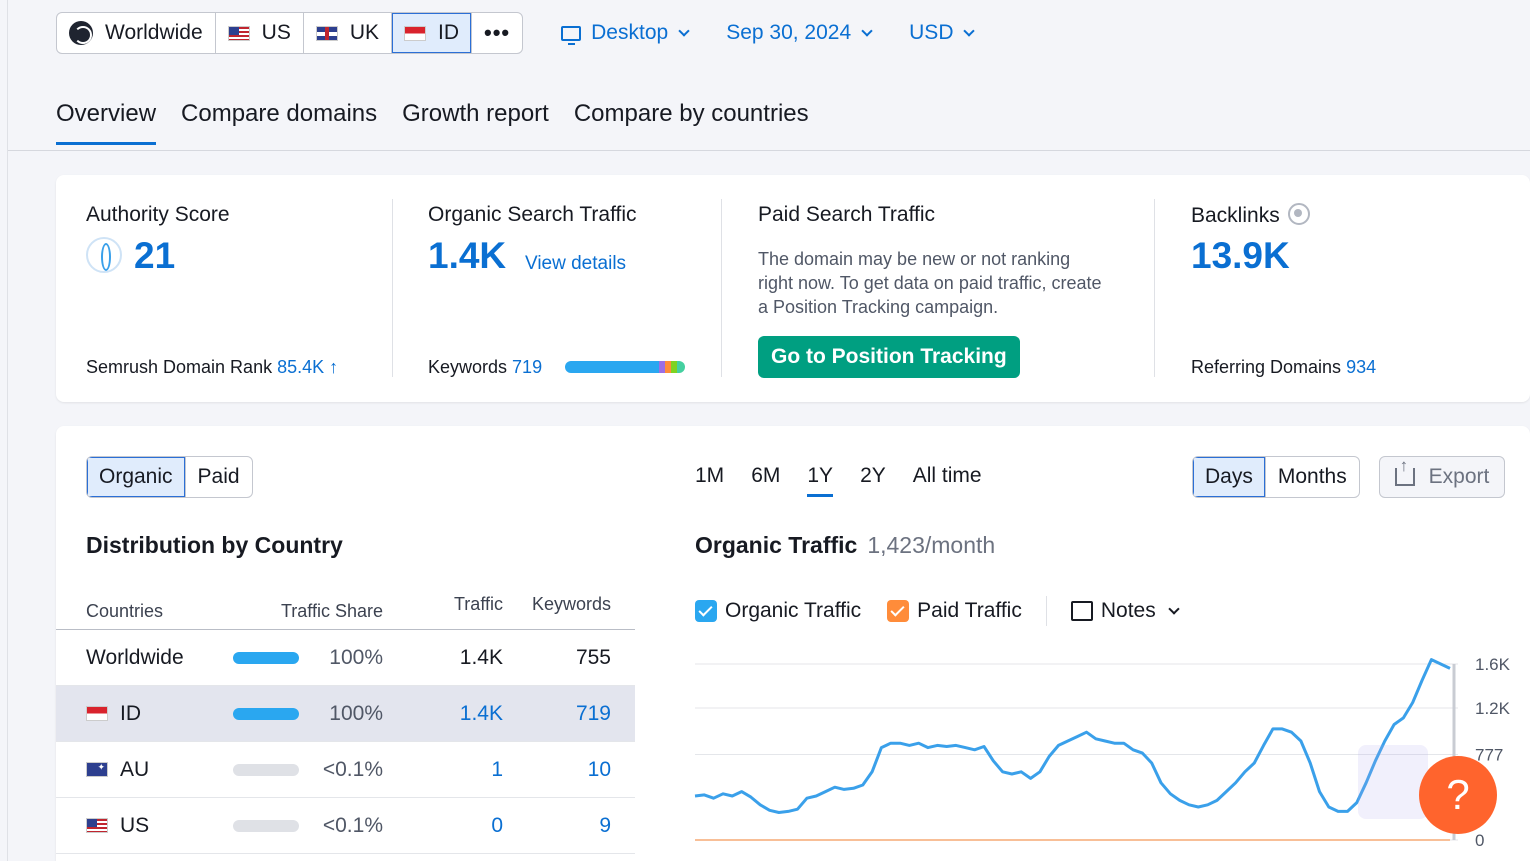 The height and width of the screenshot is (861, 1530). What do you see at coordinates (1284, 367) in the screenshot?
I see `referring-domains: Referring Domains 934` at bounding box center [1284, 367].